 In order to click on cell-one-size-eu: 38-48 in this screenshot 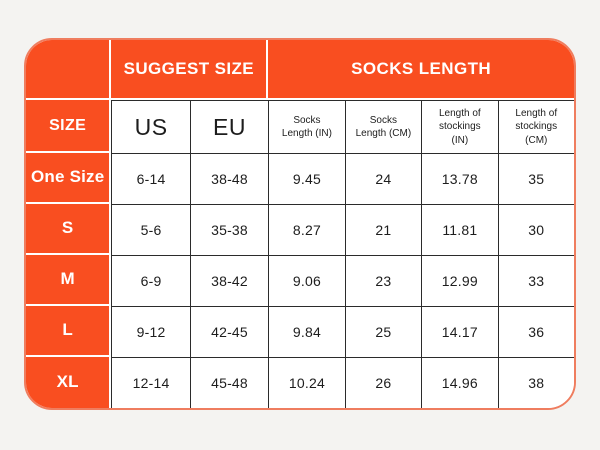, I will do `click(229, 178)`.